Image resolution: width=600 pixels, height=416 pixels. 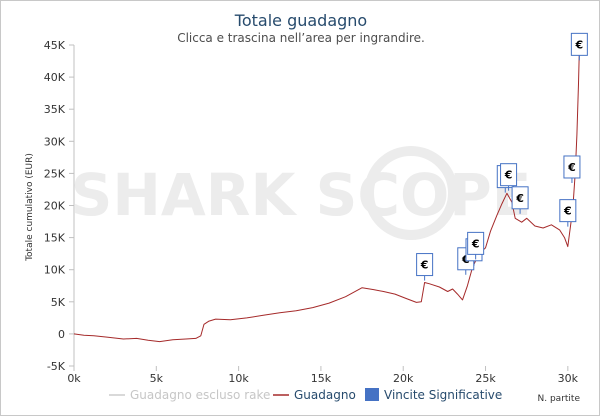 I want to click on y-tick-label: 35K, so click(x=55, y=109).